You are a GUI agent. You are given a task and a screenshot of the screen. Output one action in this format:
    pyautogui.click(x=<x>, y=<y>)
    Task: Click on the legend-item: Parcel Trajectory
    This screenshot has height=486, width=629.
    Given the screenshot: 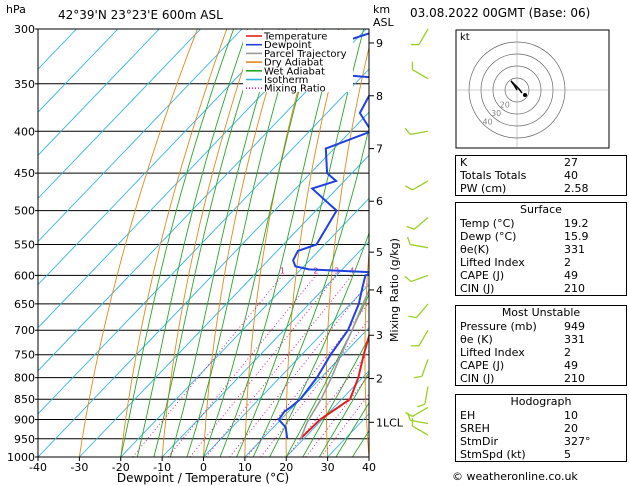 What is the action you would take?
    pyautogui.click(x=305, y=54)
    